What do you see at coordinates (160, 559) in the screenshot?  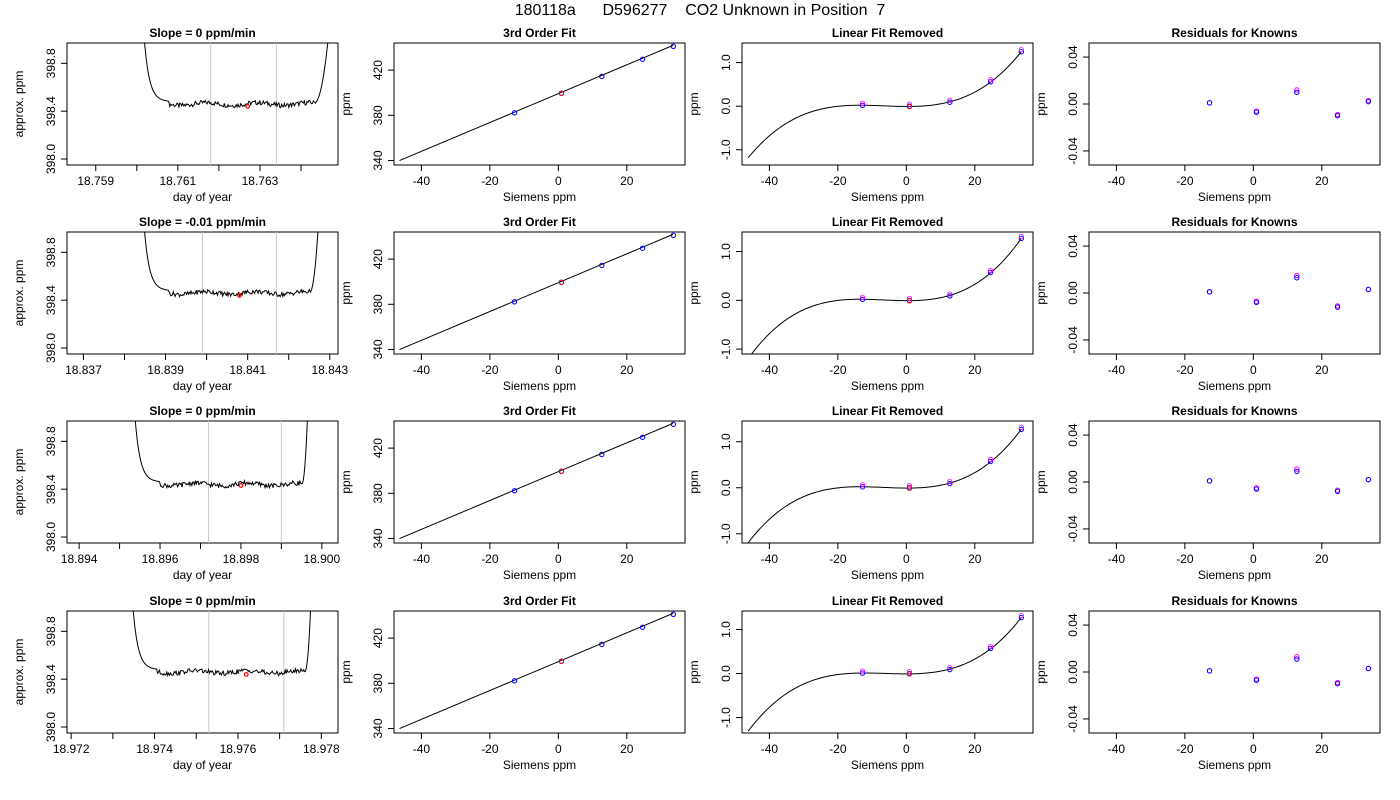 I see `x-tick-label: 18.896` at bounding box center [160, 559].